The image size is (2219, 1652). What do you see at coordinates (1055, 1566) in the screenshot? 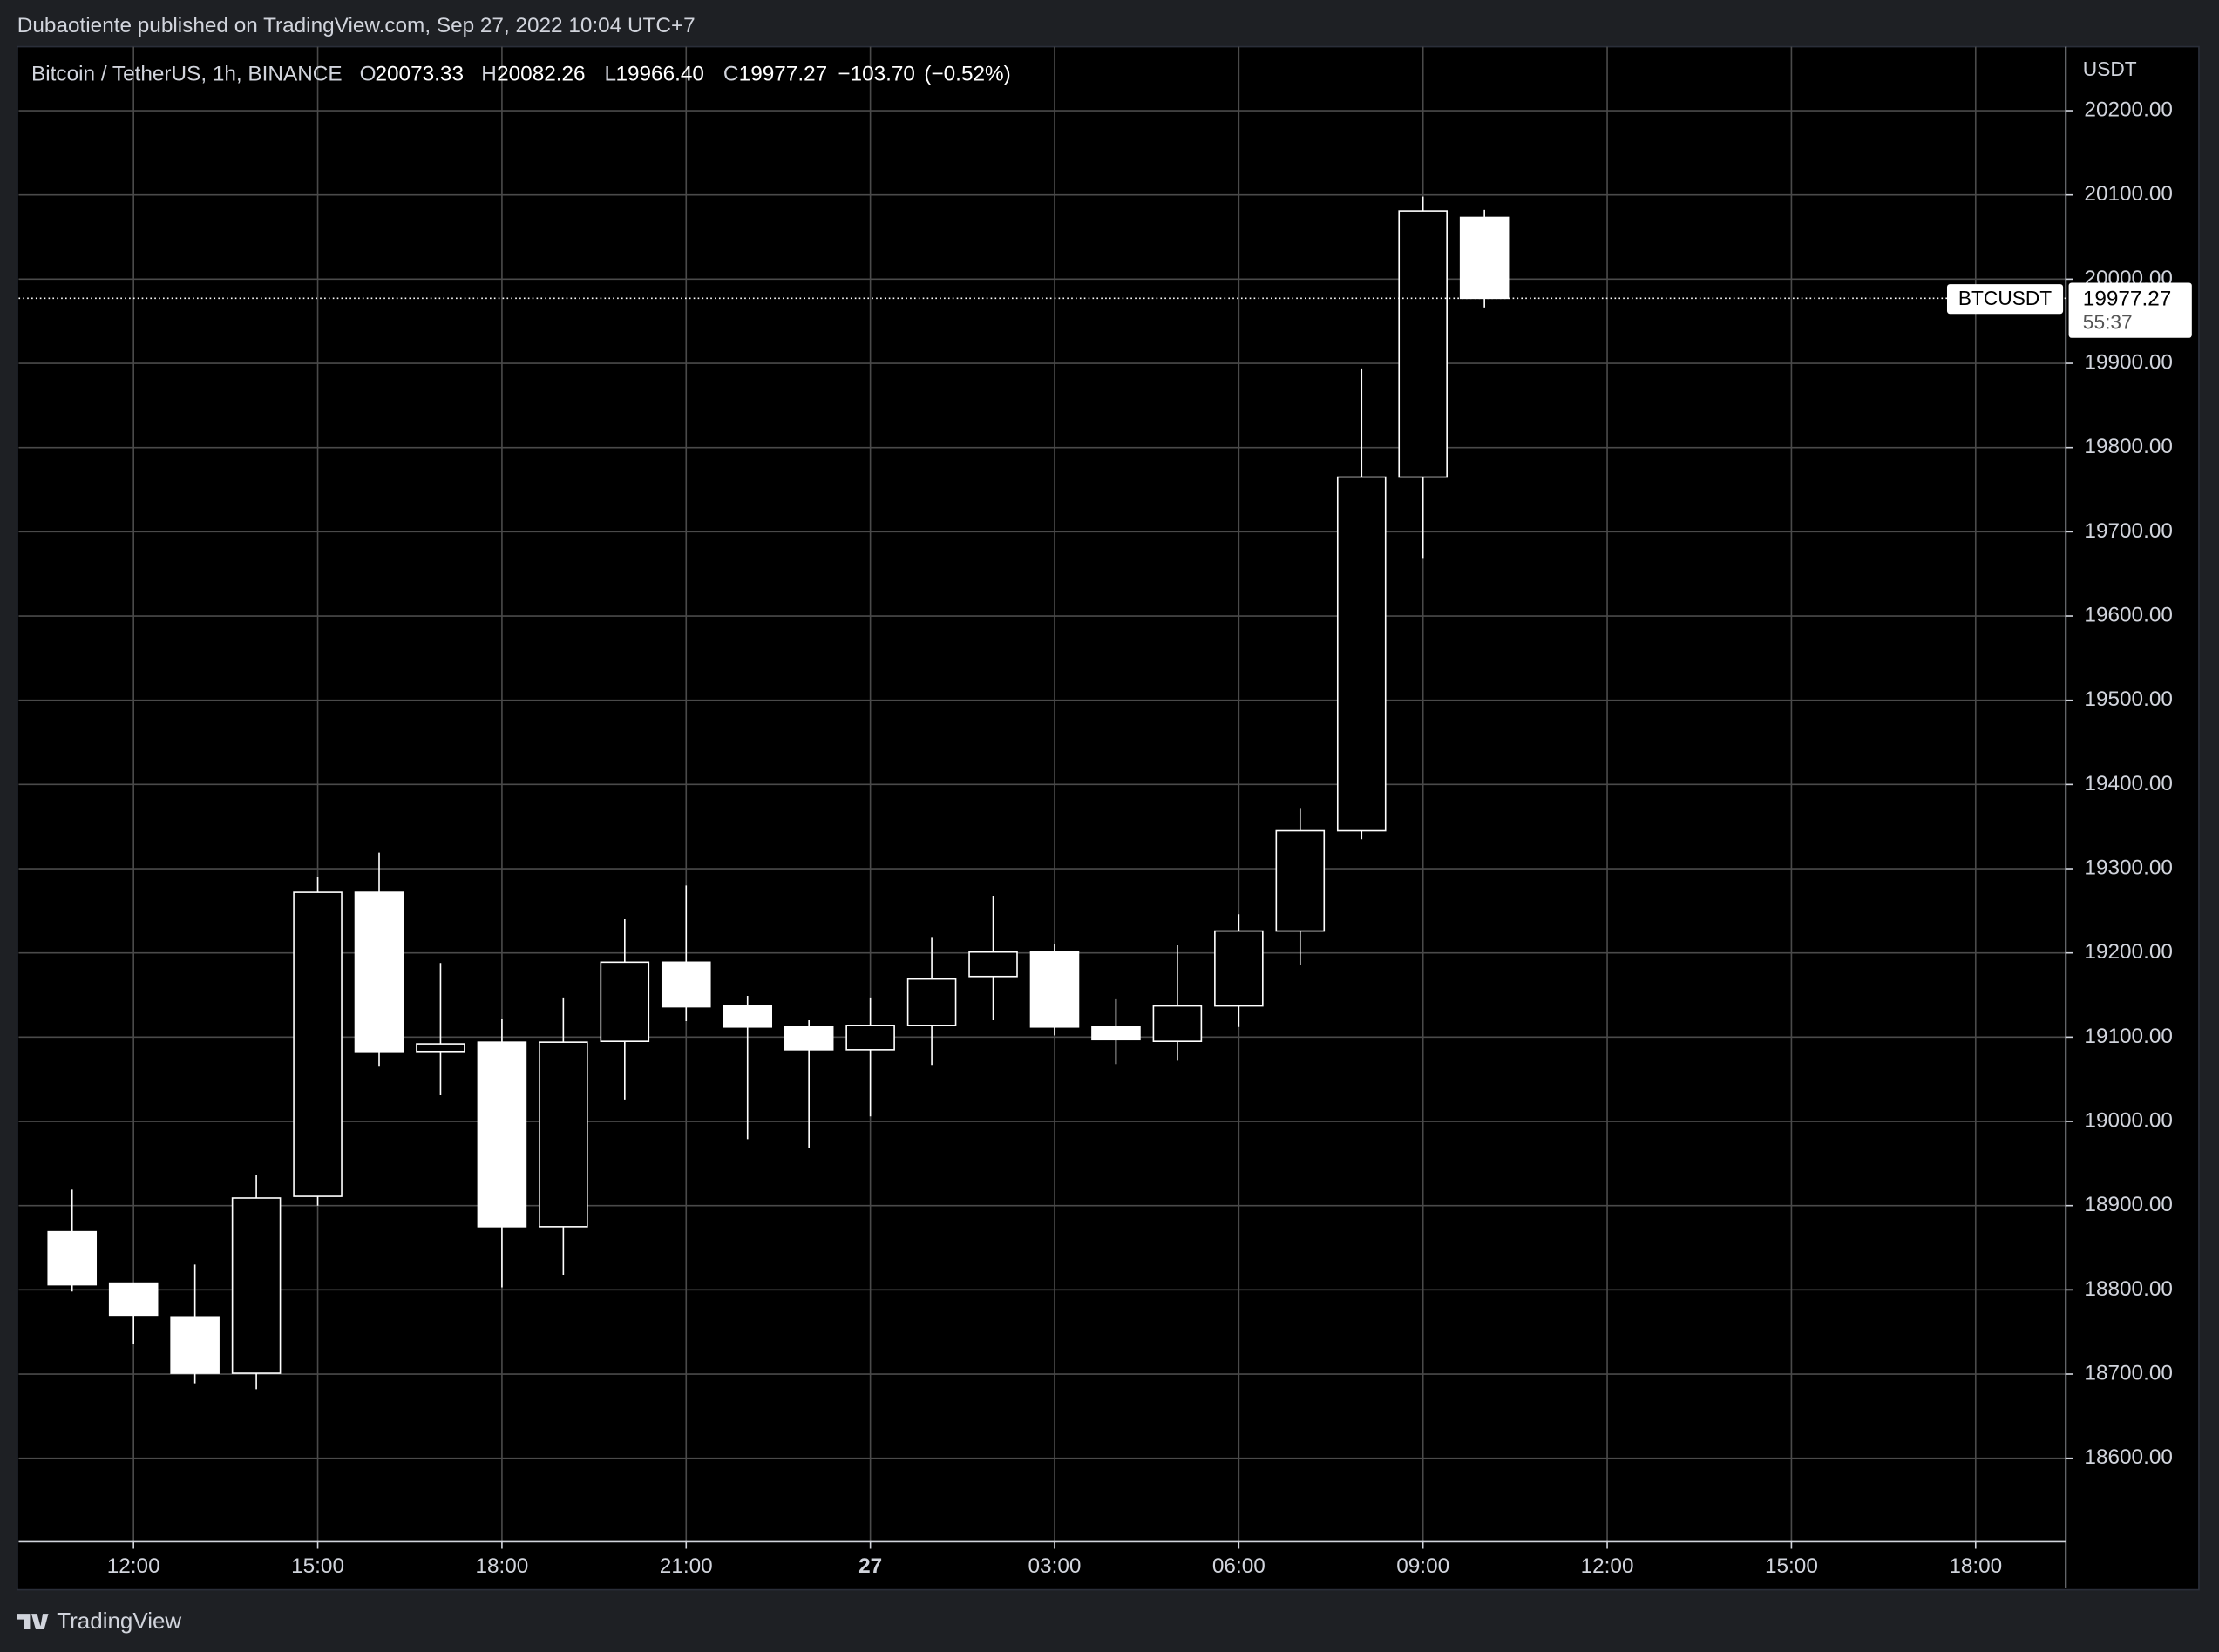
I see `x-tick-label: 03:00` at bounding box center [1055, 1566].